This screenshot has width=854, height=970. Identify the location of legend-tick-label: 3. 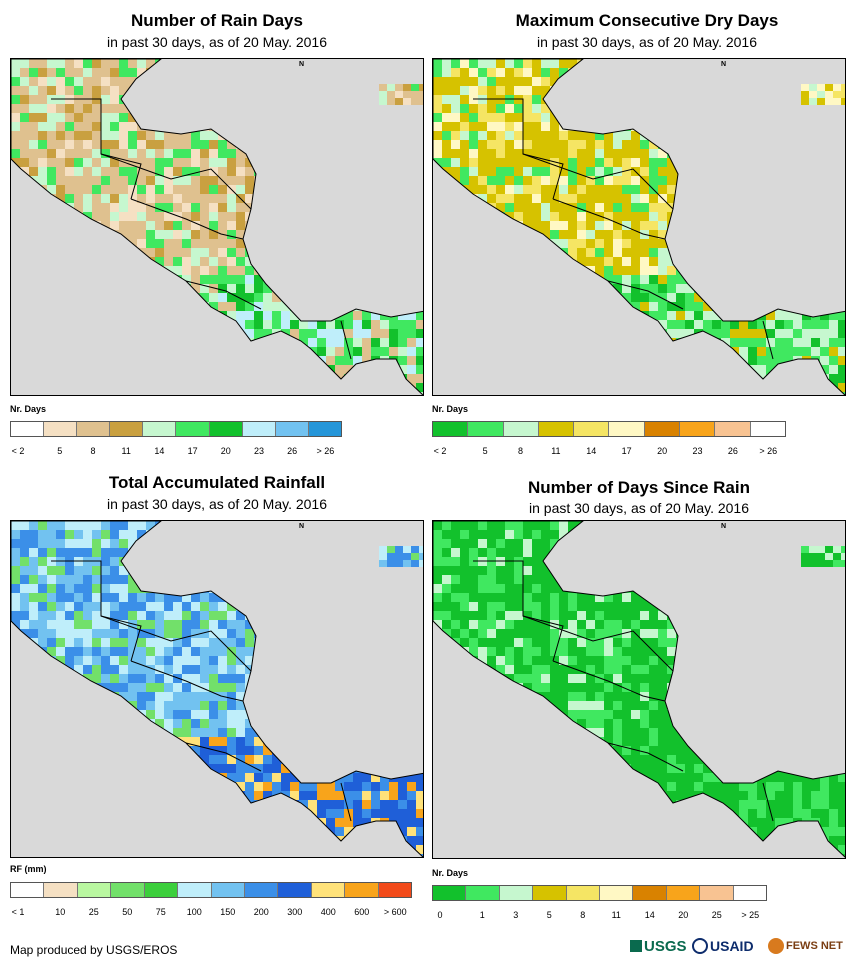
(516, 915).